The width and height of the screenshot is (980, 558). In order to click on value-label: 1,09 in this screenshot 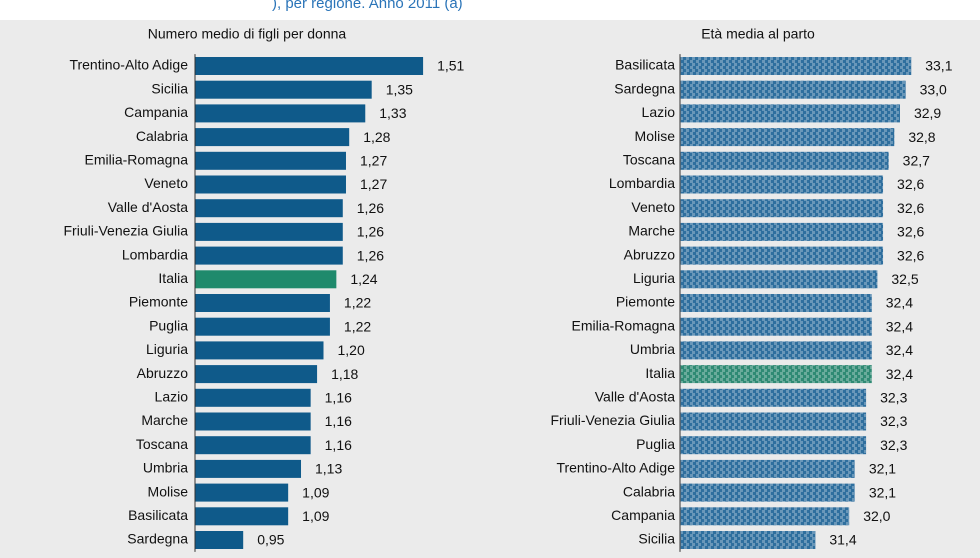, I will do `click(315, 516)`.